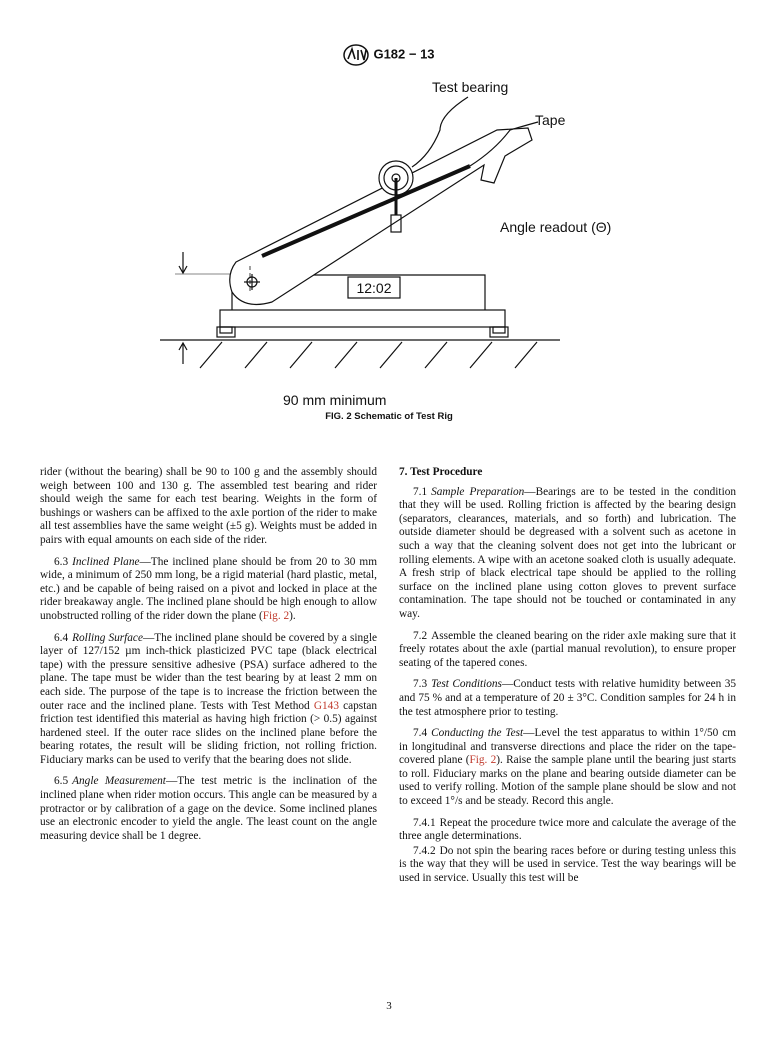  I want to click on paragraph-number: 7.3, so click(420, 684).